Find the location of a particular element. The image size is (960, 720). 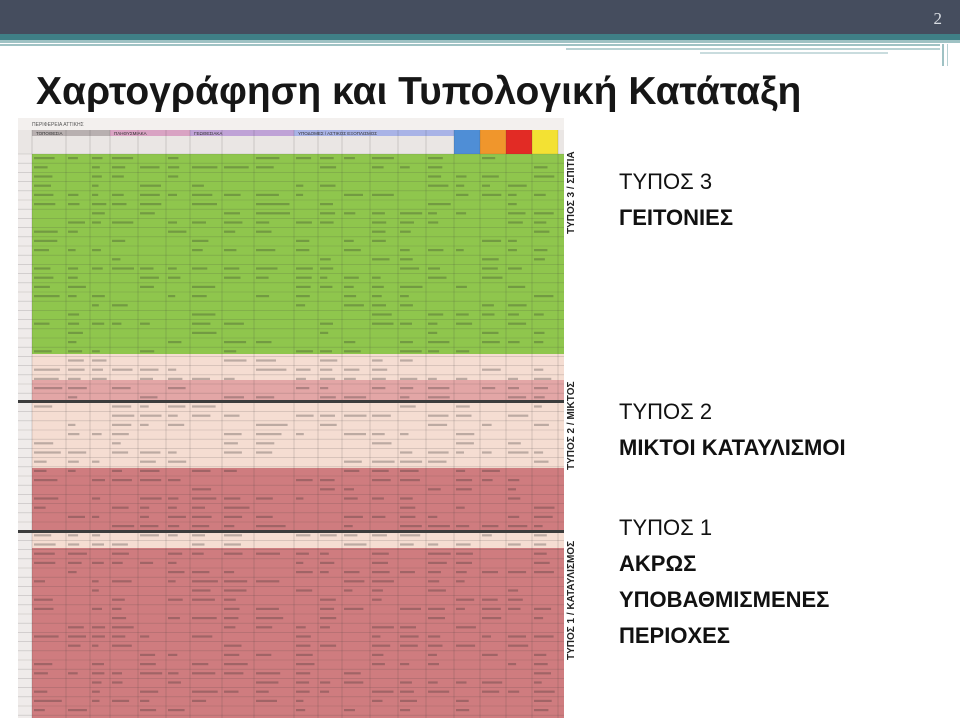

header-stripe-light is located at coordinates (480, 41).